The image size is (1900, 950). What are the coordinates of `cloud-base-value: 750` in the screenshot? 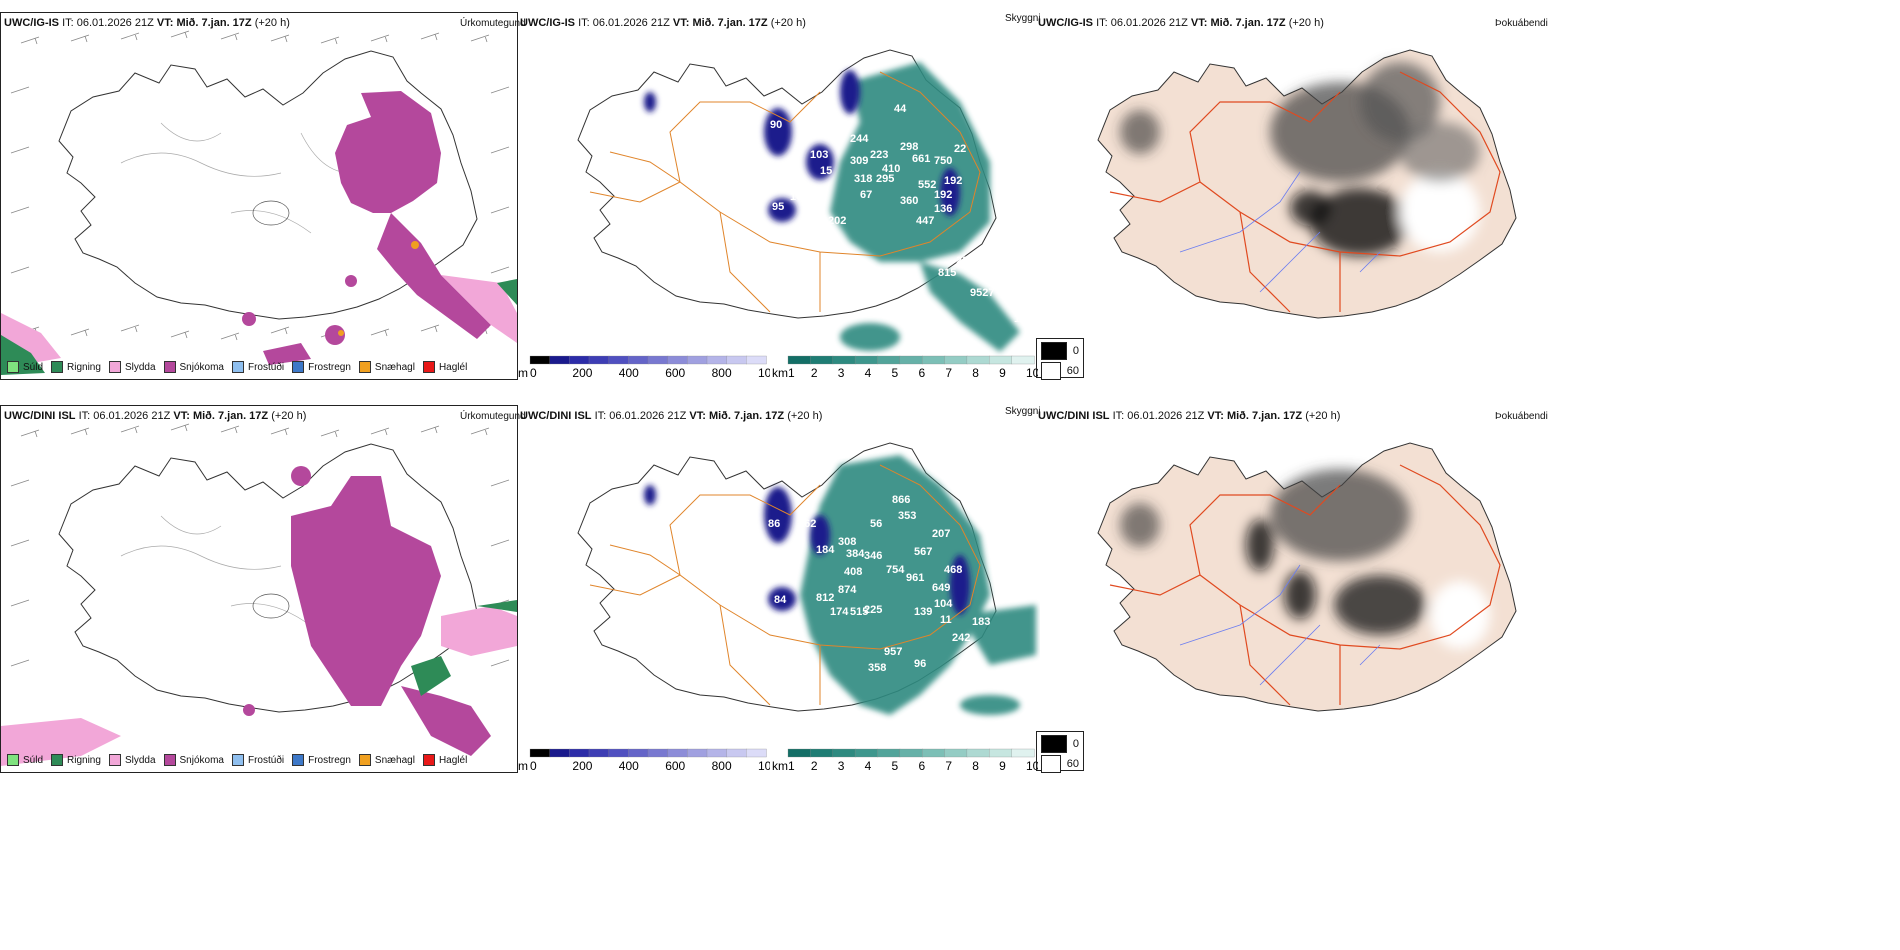 It's located at (943, 161).